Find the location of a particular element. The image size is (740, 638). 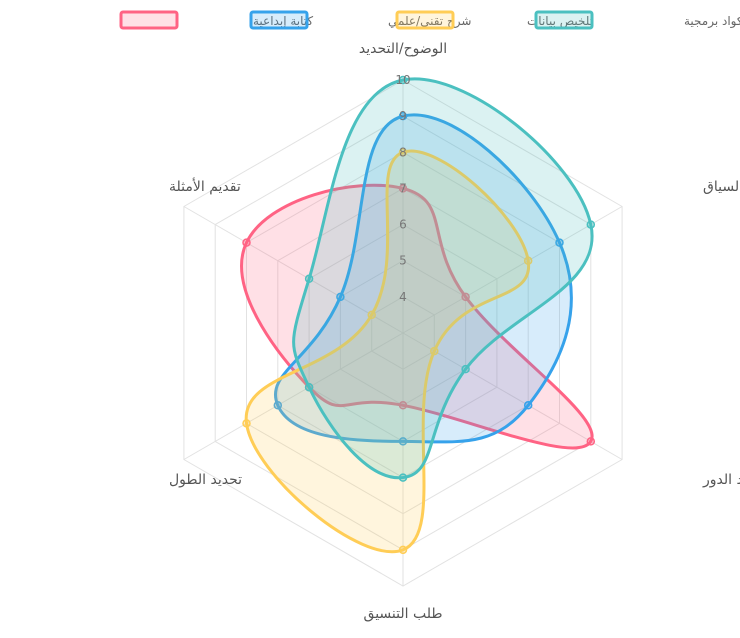

tick-label: 10 is located at coordinates (402, 80).